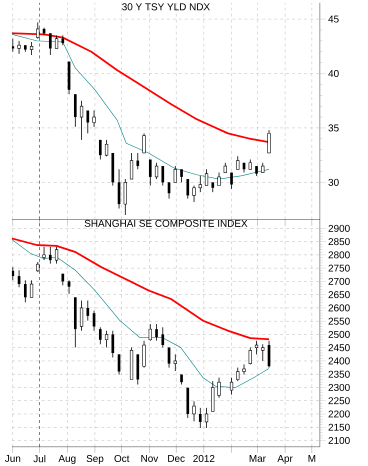 This screenshot has height=466, width=368. What do you see at coordinates (333, 74) in the screenshot?
I see `y-tick-label: 40` at bounding box center [333, 74].